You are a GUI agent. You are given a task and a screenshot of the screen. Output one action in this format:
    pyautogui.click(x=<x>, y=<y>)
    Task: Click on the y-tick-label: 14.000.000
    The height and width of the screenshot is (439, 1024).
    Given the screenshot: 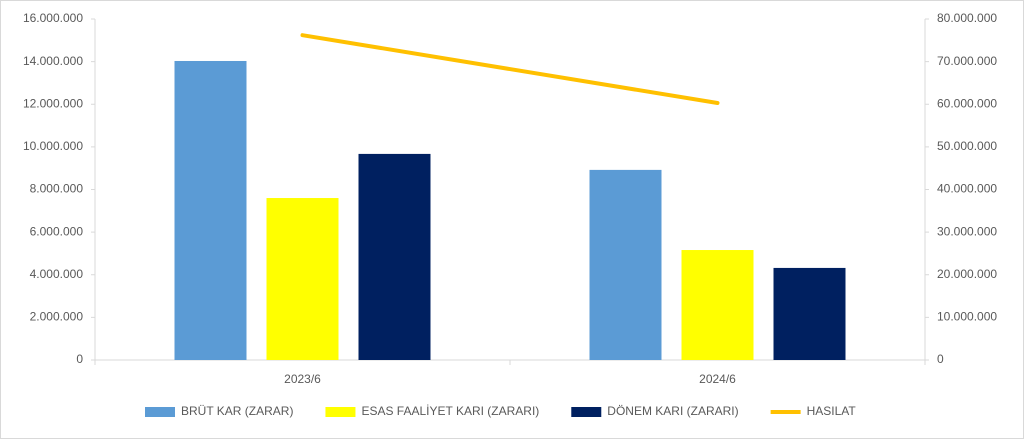 What is the action you would take?
    pyautogui.click(x=53, y=61)
    